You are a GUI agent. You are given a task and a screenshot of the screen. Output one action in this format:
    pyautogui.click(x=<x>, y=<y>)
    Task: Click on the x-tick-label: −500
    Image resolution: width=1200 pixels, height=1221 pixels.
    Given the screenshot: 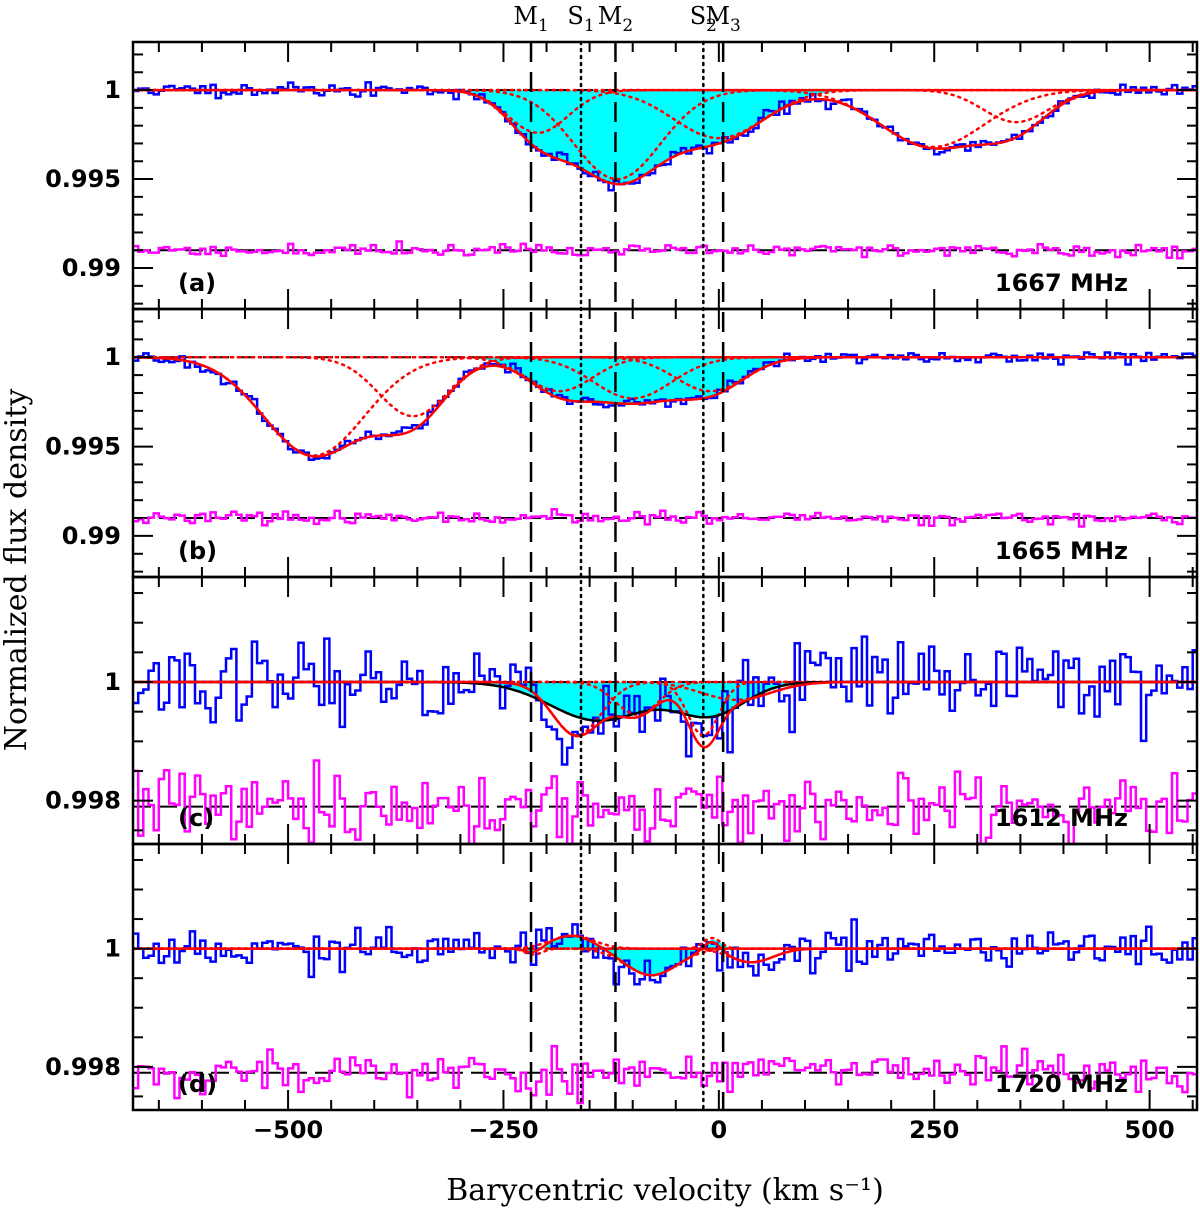 What is the action you would take?
    pyautogui.click(x=288, y=1130)
    